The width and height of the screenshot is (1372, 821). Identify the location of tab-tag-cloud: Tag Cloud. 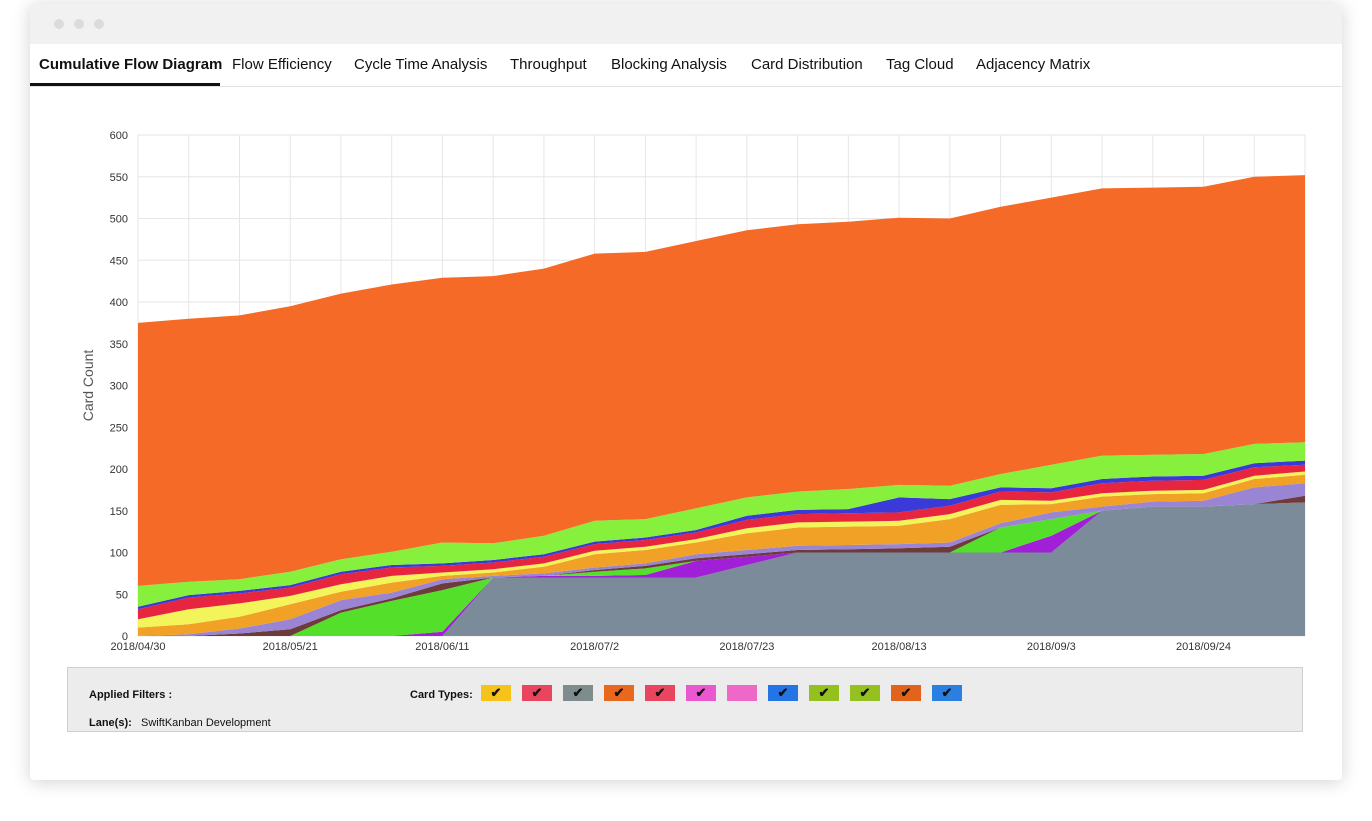
(920, 64).